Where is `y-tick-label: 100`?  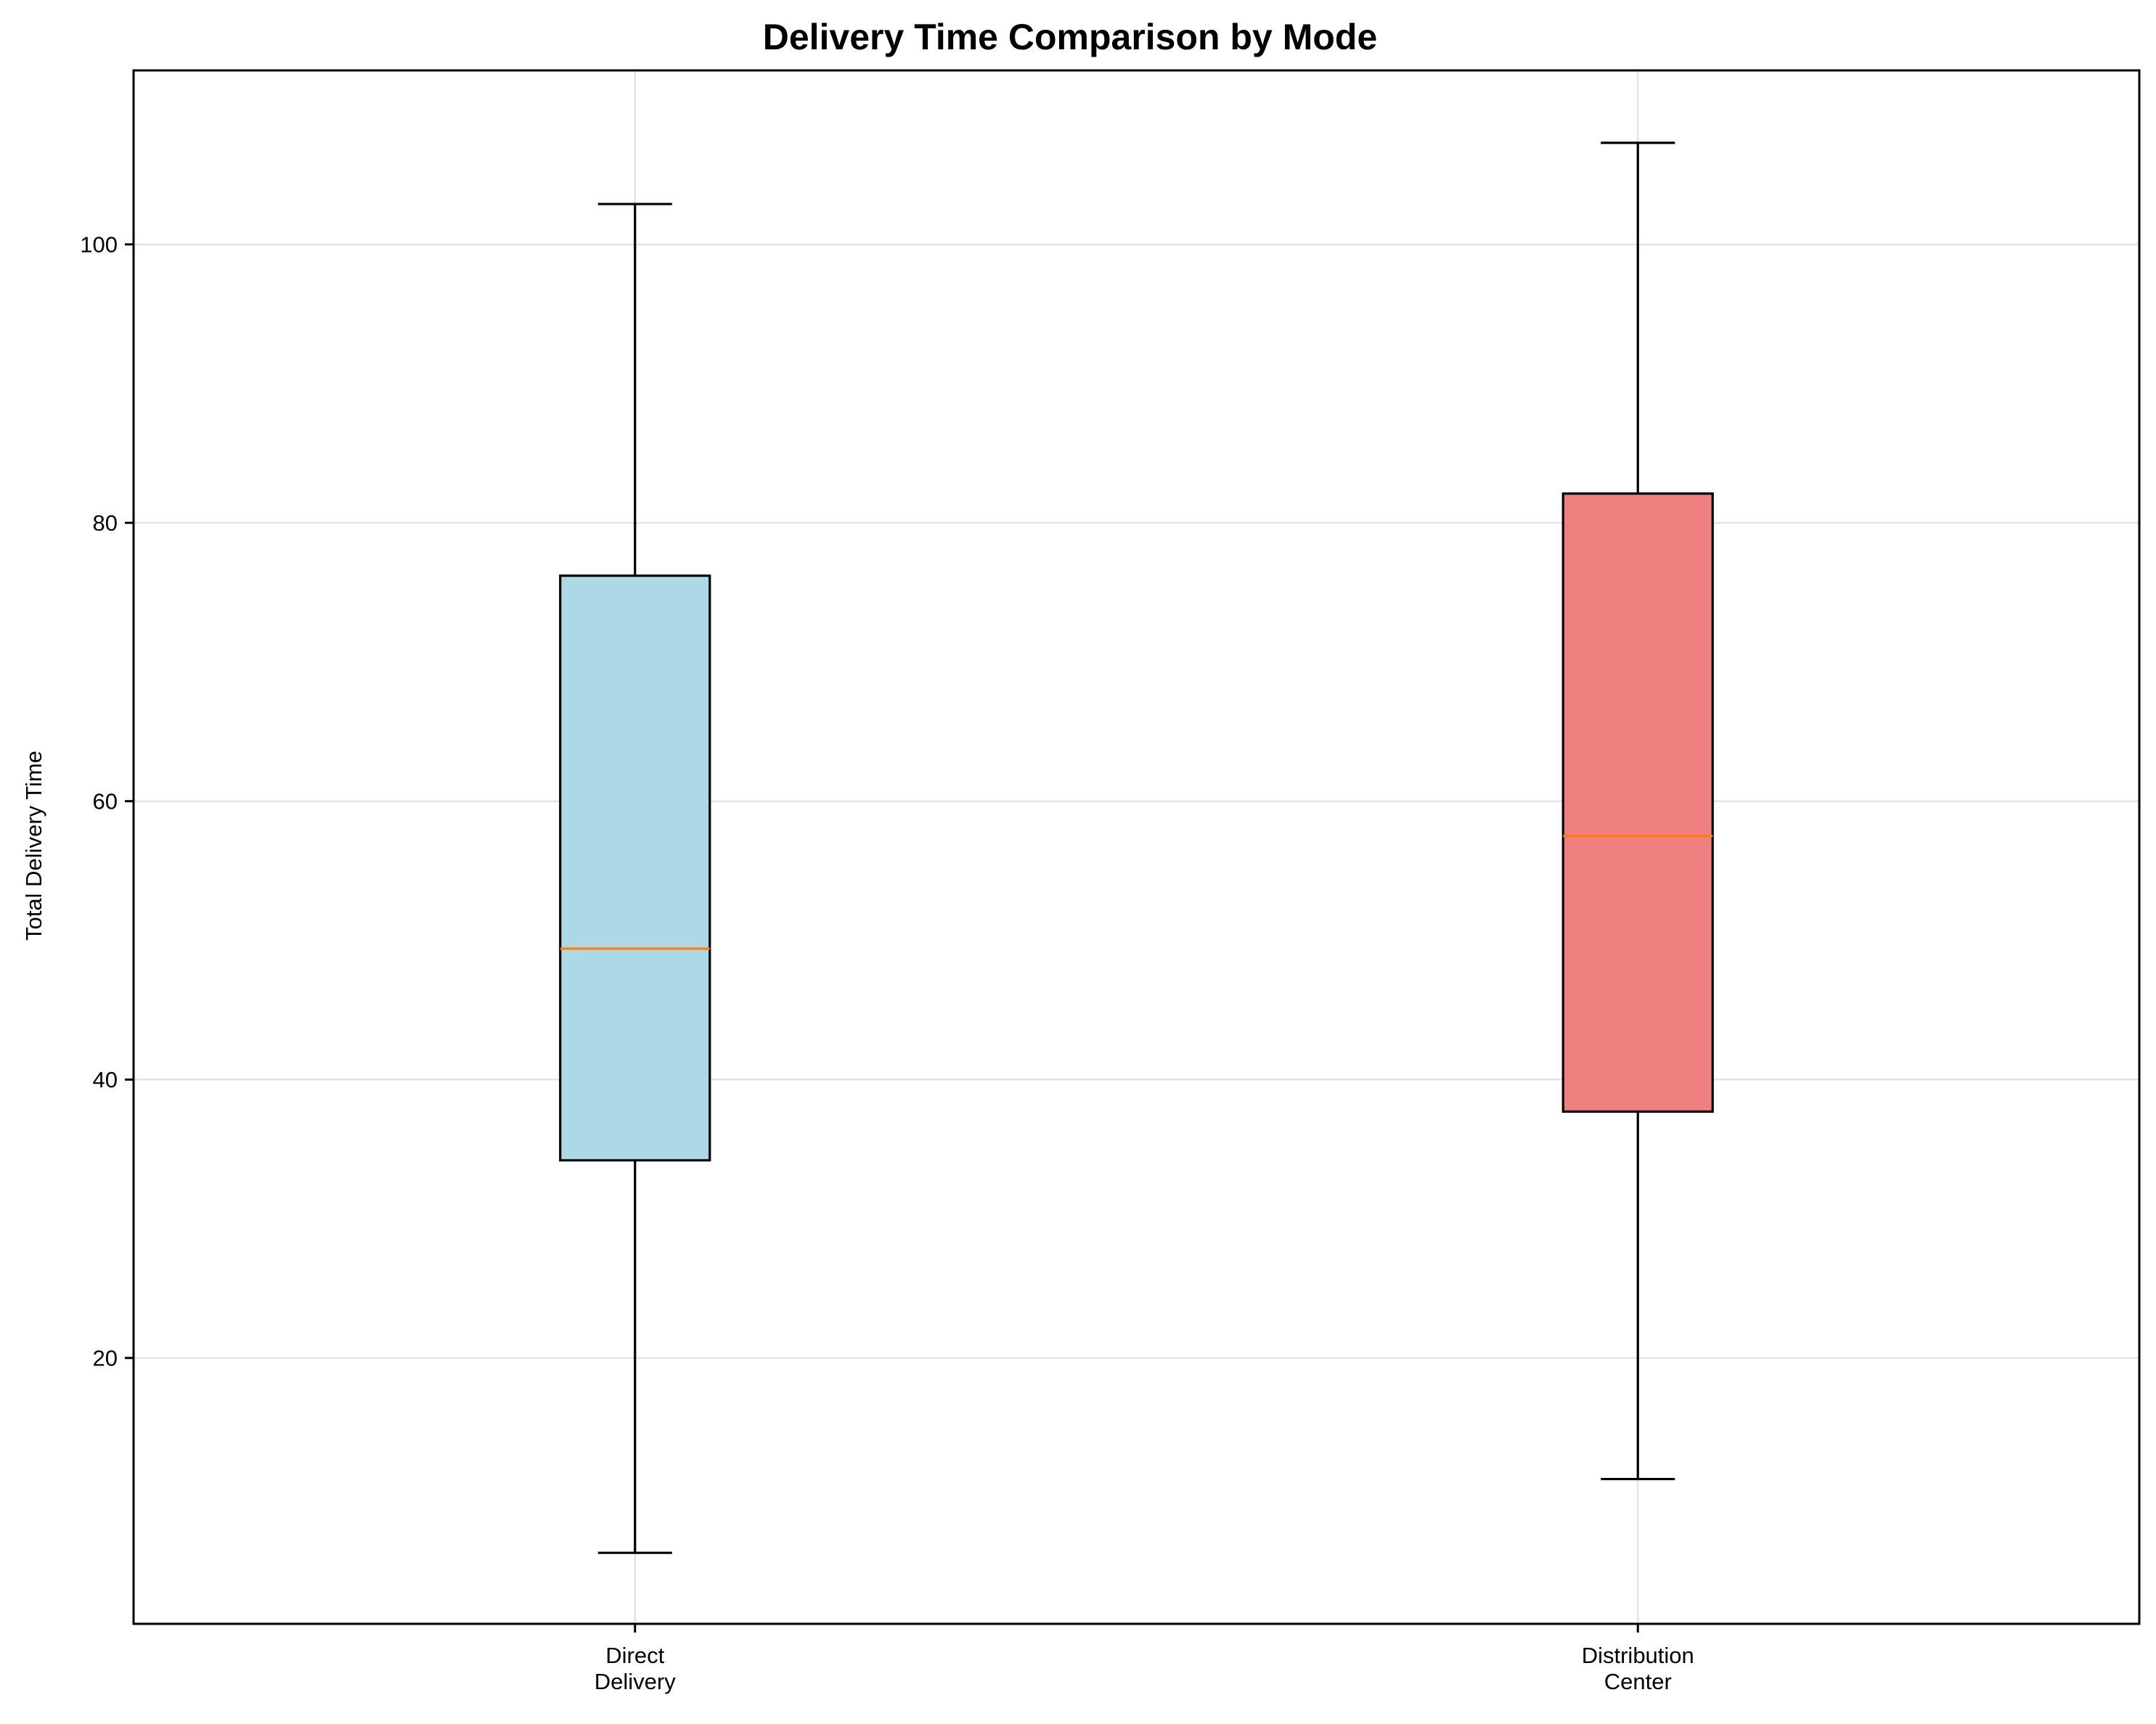
y-tick-label: 100 is located at coordinates (99, 245).